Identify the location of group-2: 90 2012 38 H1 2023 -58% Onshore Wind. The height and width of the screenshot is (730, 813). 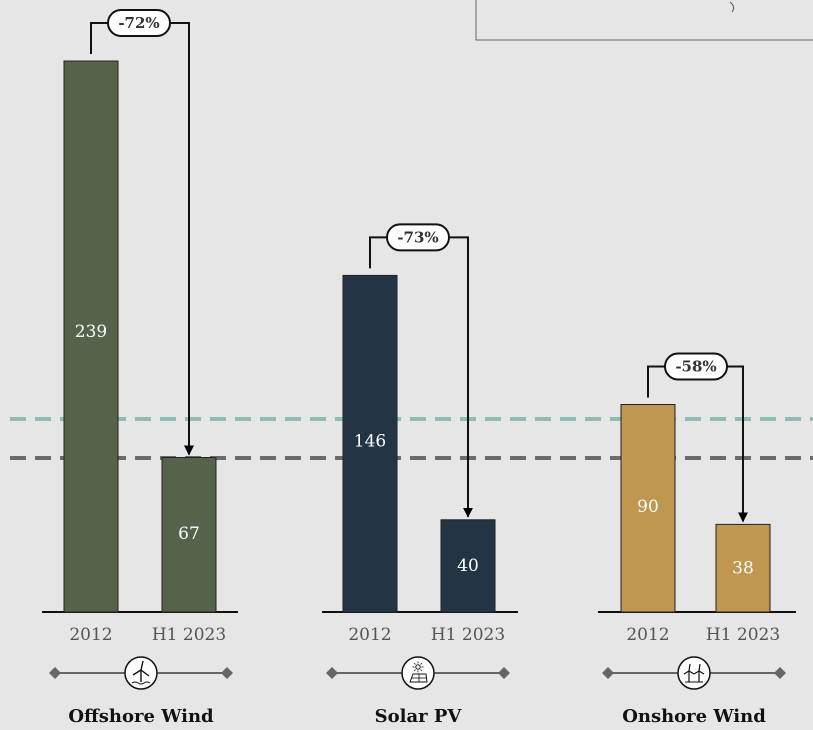
(697, 539).